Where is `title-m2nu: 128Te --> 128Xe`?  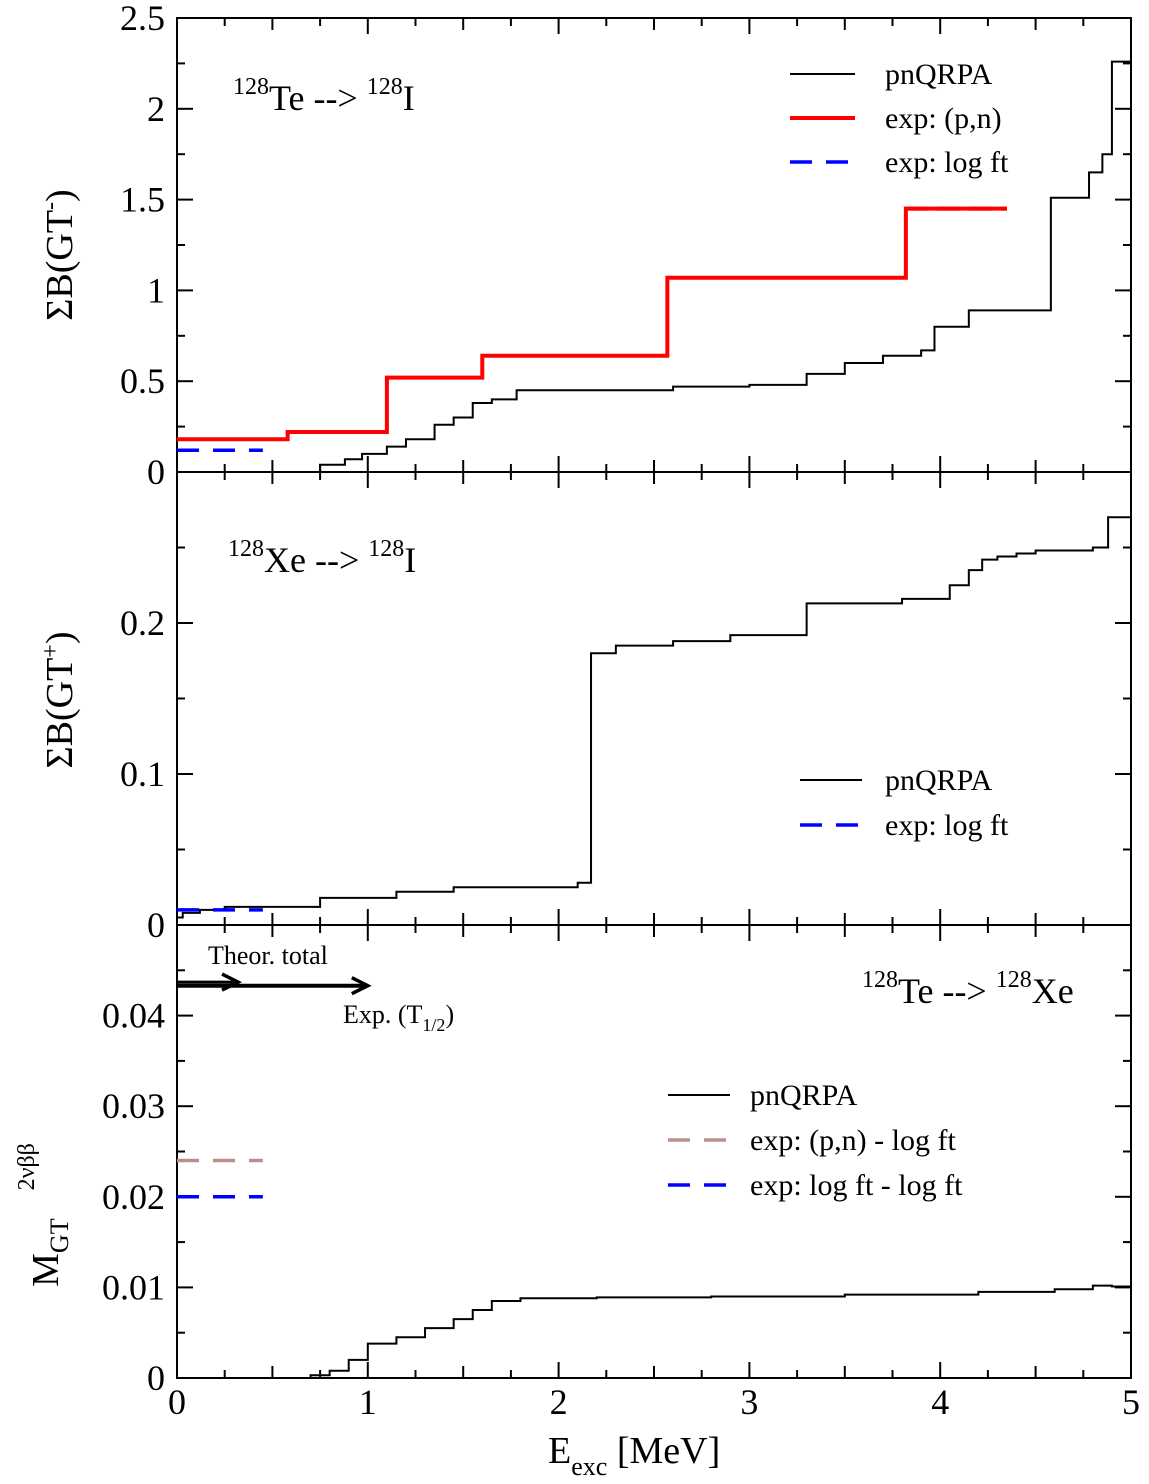
title-m2nu: 128Te --> 128Xe is located at coordinates (968, 989).